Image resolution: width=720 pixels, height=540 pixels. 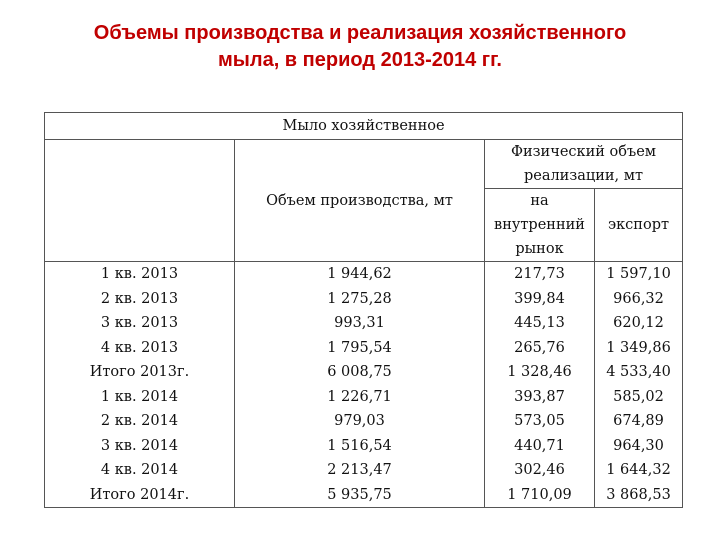 What do you see at coordinates (539, 347) in the screenshot?
I see `cell-domestic: 265,76` at bounding box center [539, 347].